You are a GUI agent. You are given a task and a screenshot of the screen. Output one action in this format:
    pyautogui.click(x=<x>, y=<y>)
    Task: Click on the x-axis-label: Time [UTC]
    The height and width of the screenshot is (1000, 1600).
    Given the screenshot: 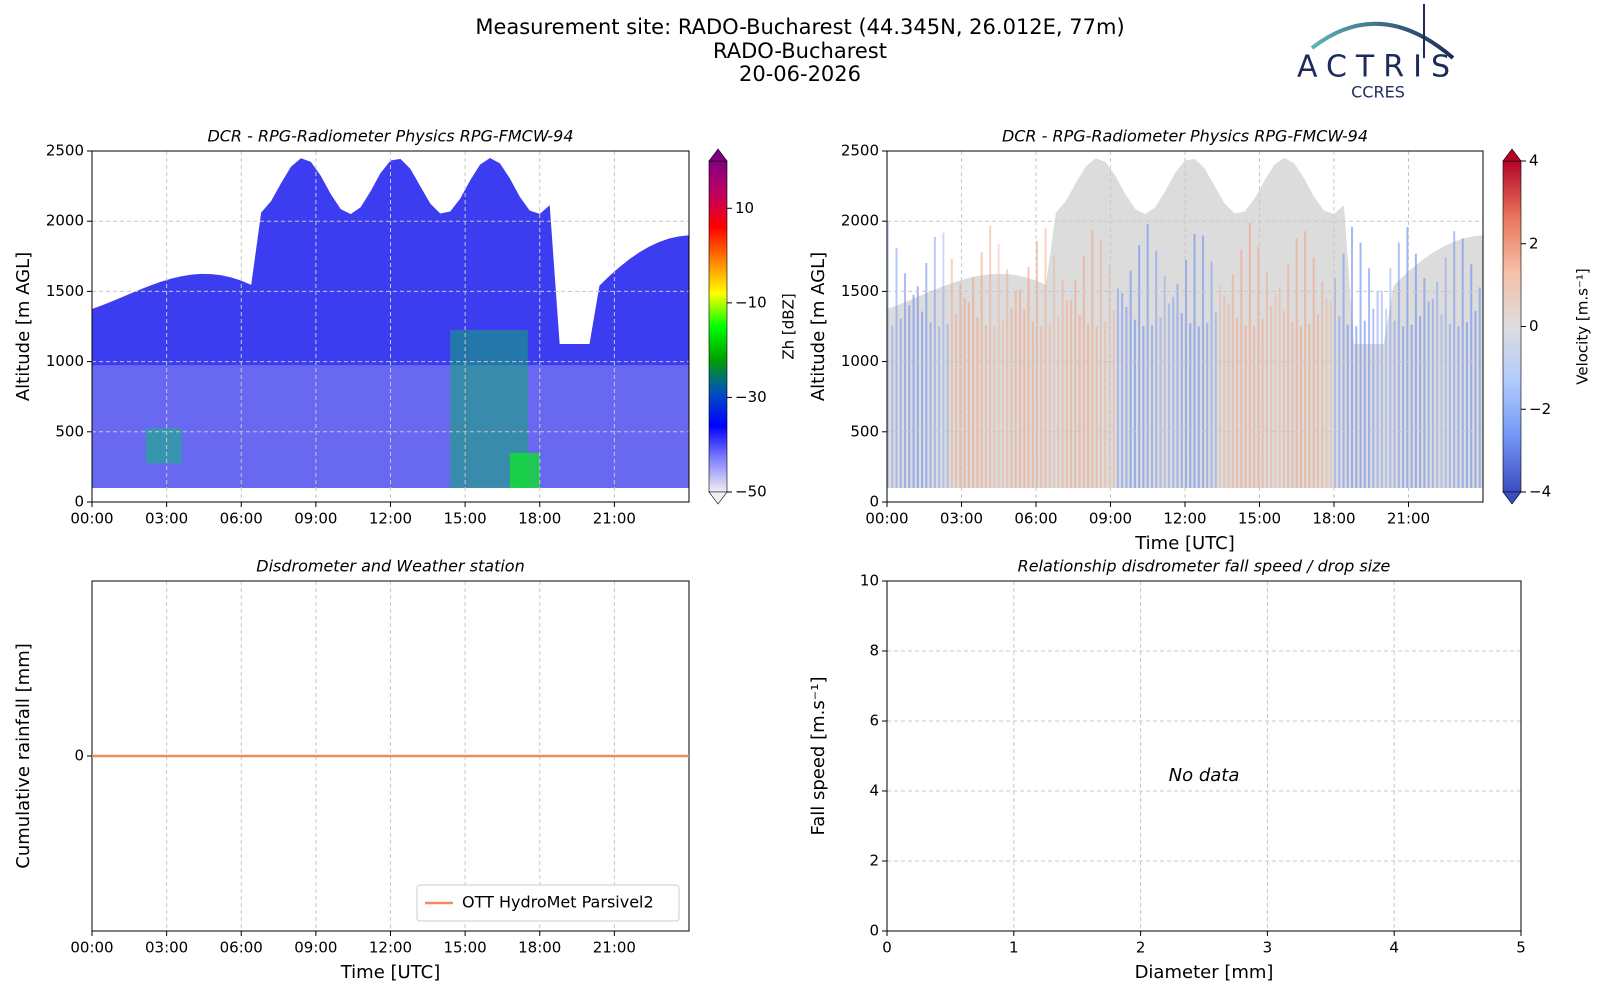 What is the action you would take?
    pyautogui.click(x=1184, y=543)
    